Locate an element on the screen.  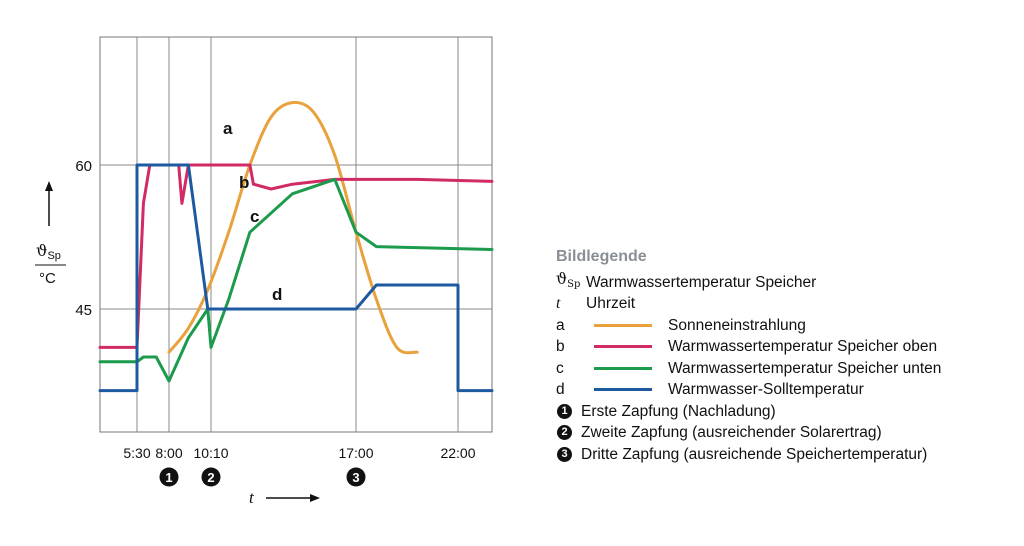
series-line-c is located at coordinates (296, 280).